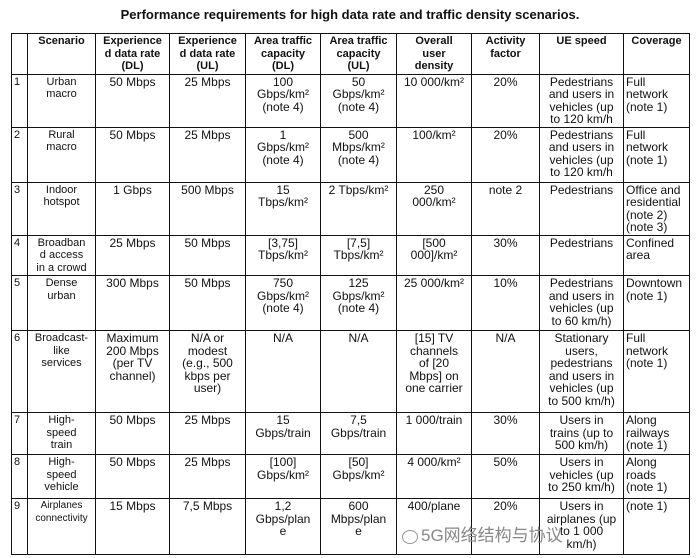 The width and height of the screenshot is (700, 558). What do you see at coordinates (505, 371) in the screenshot?
I see `cell-activity-factor: N/A` at bounding box center [505, 371].